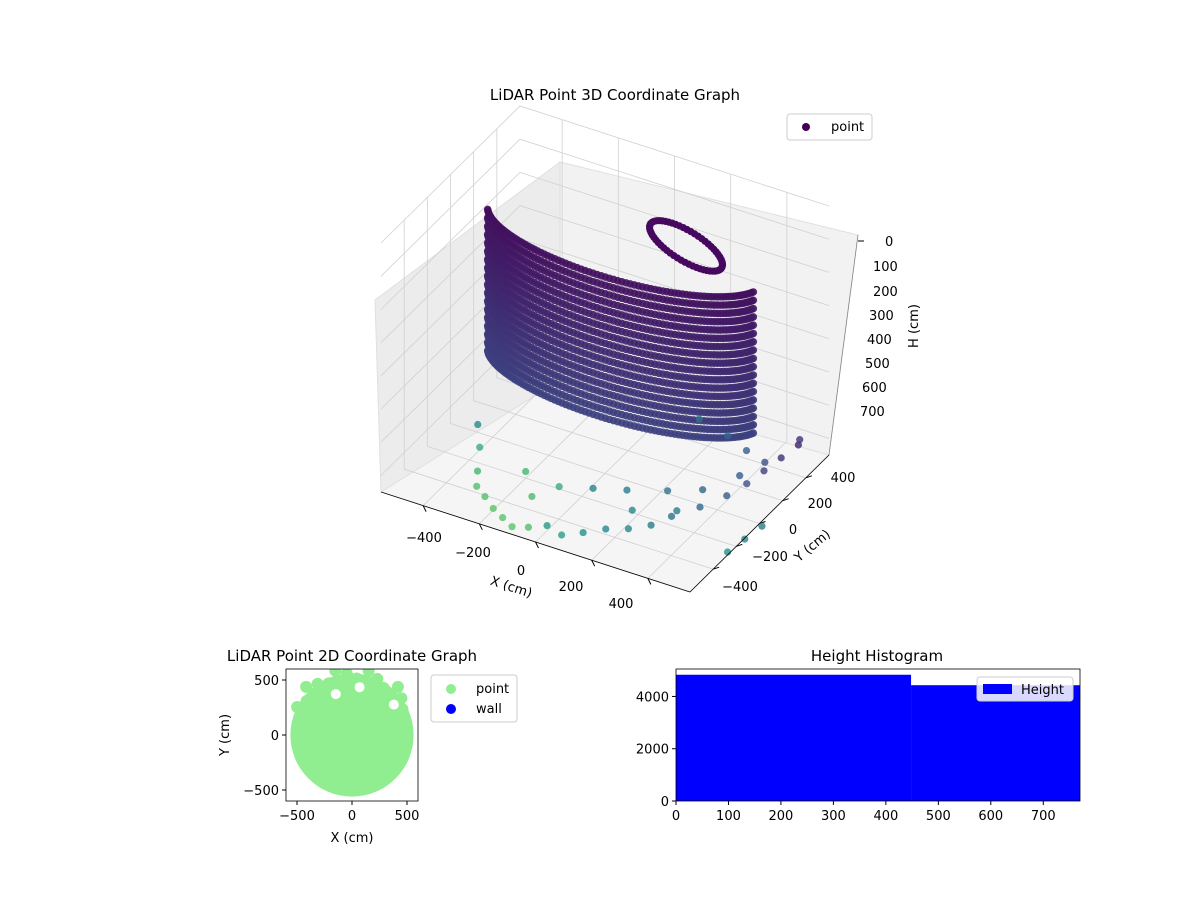 This screenshot has height=900, width=1200. What do you see at coordinates (297, 816) in the screenshot?
I see `x-tick-label: −500` at bounding box center [297, 816].